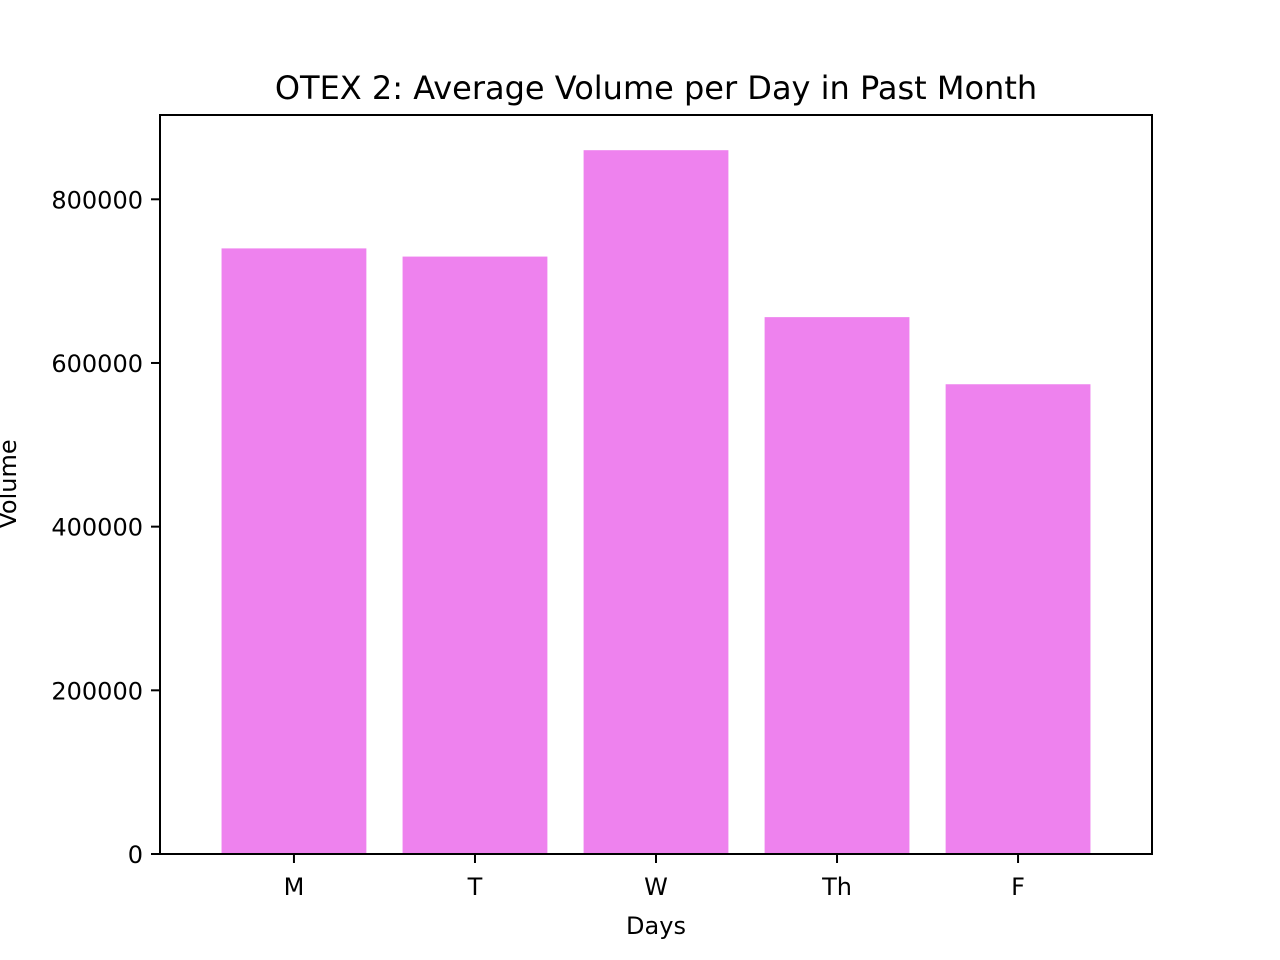 This screenshot has width=1280, height=960. Describe the element at coordinates (656, 887) in the screenshot. I see `x-tick-label: W` at that location.